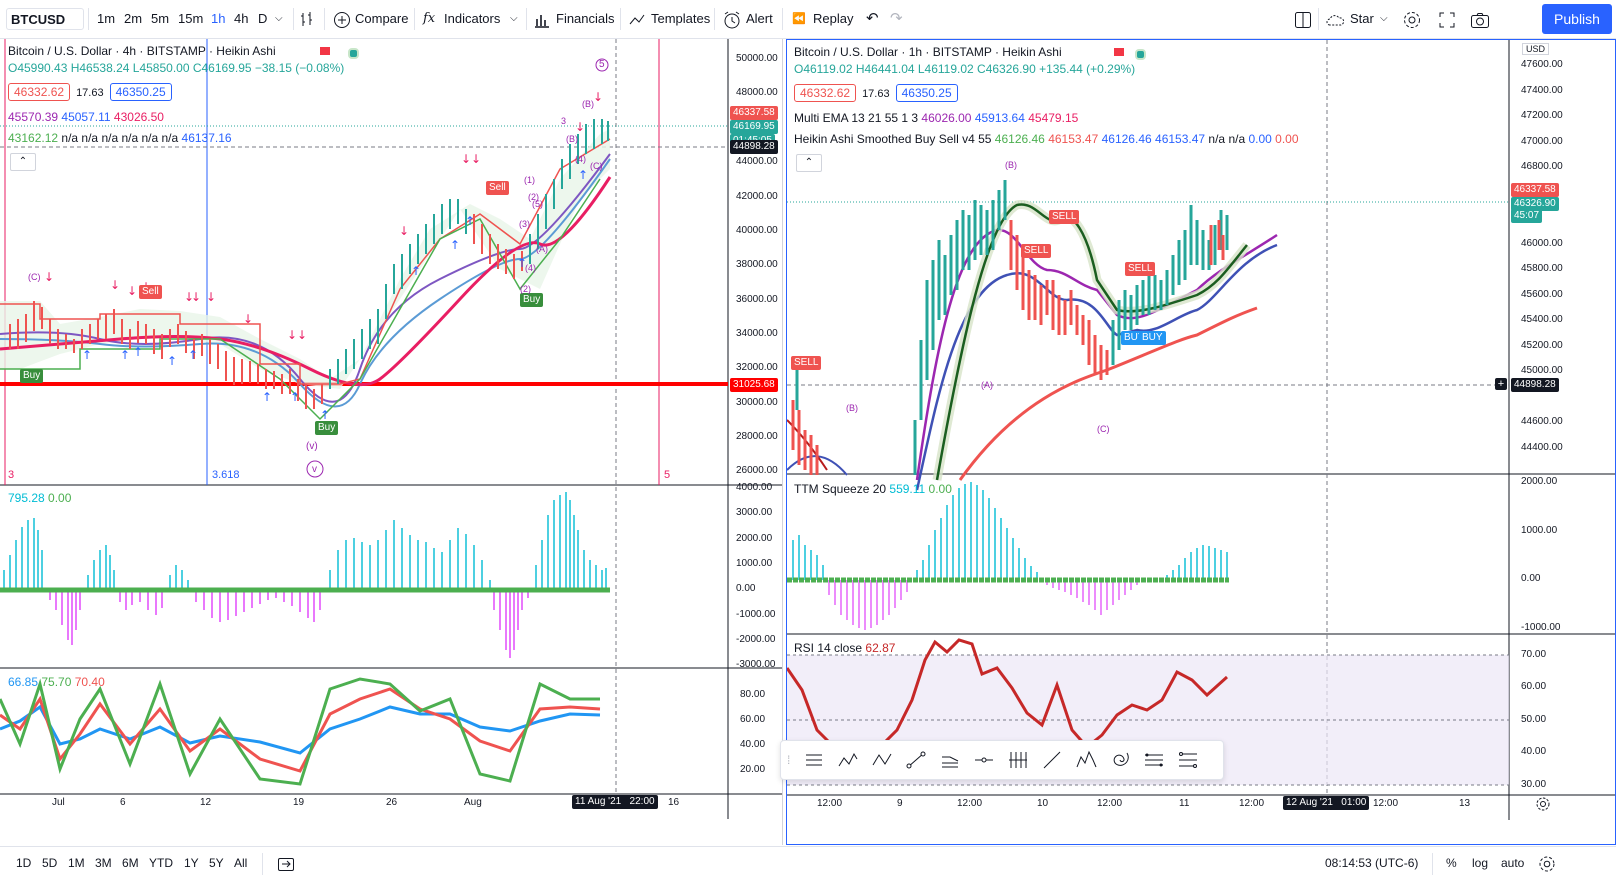  What do you see at coordinates (872, 18) in the screenshot?
I see `undo-icon: ↶` at bounding box center [872, 18].